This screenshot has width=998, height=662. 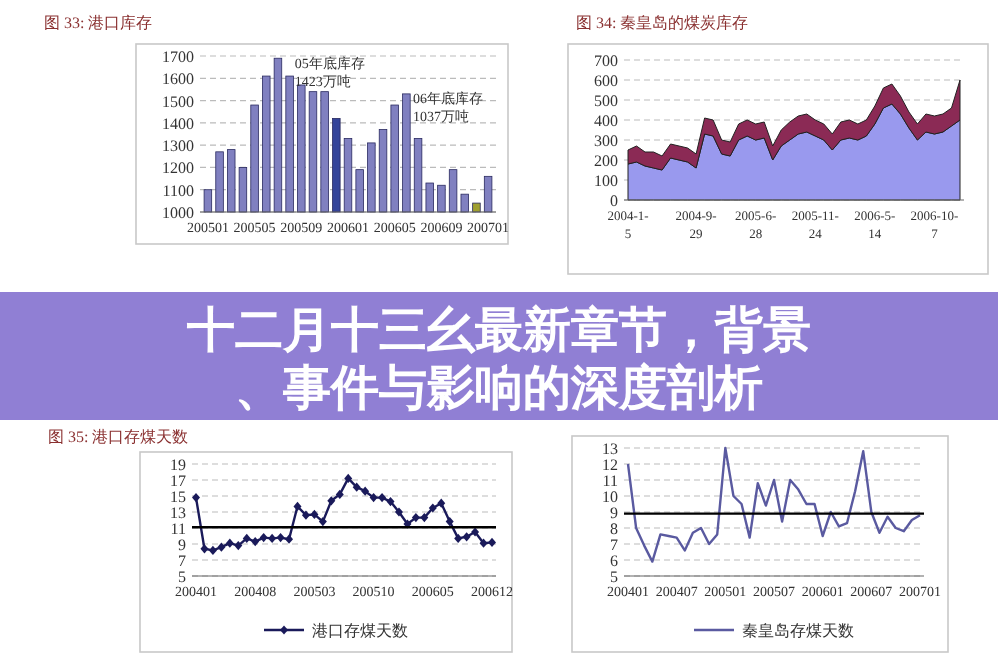 What do you see at coordinates (610, 465) in the screenshot?
I see `y-tick-label: 12` at bounding box center [610, 465].